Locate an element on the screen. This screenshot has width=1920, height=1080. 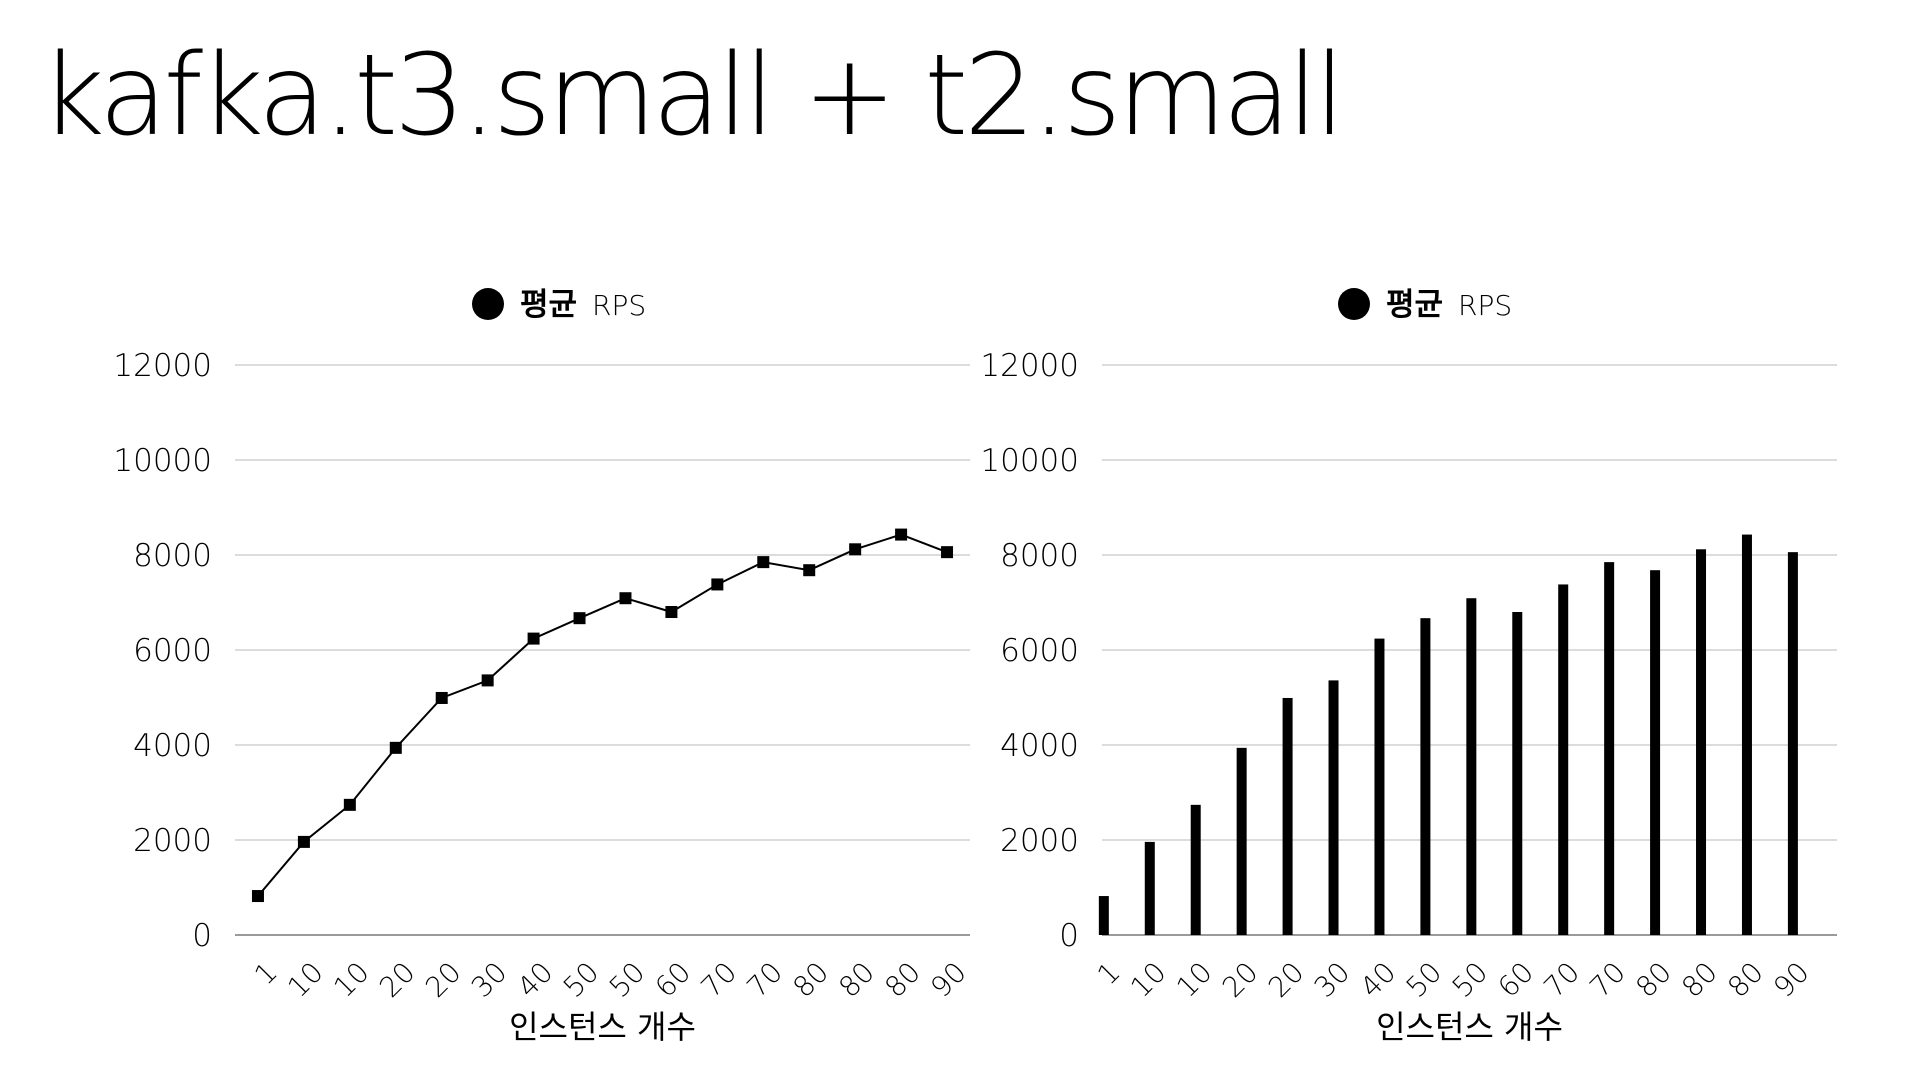
series-line is located at coordinates (602, 715).